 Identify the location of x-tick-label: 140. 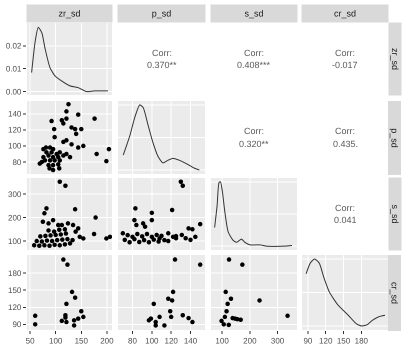
(191, 341).